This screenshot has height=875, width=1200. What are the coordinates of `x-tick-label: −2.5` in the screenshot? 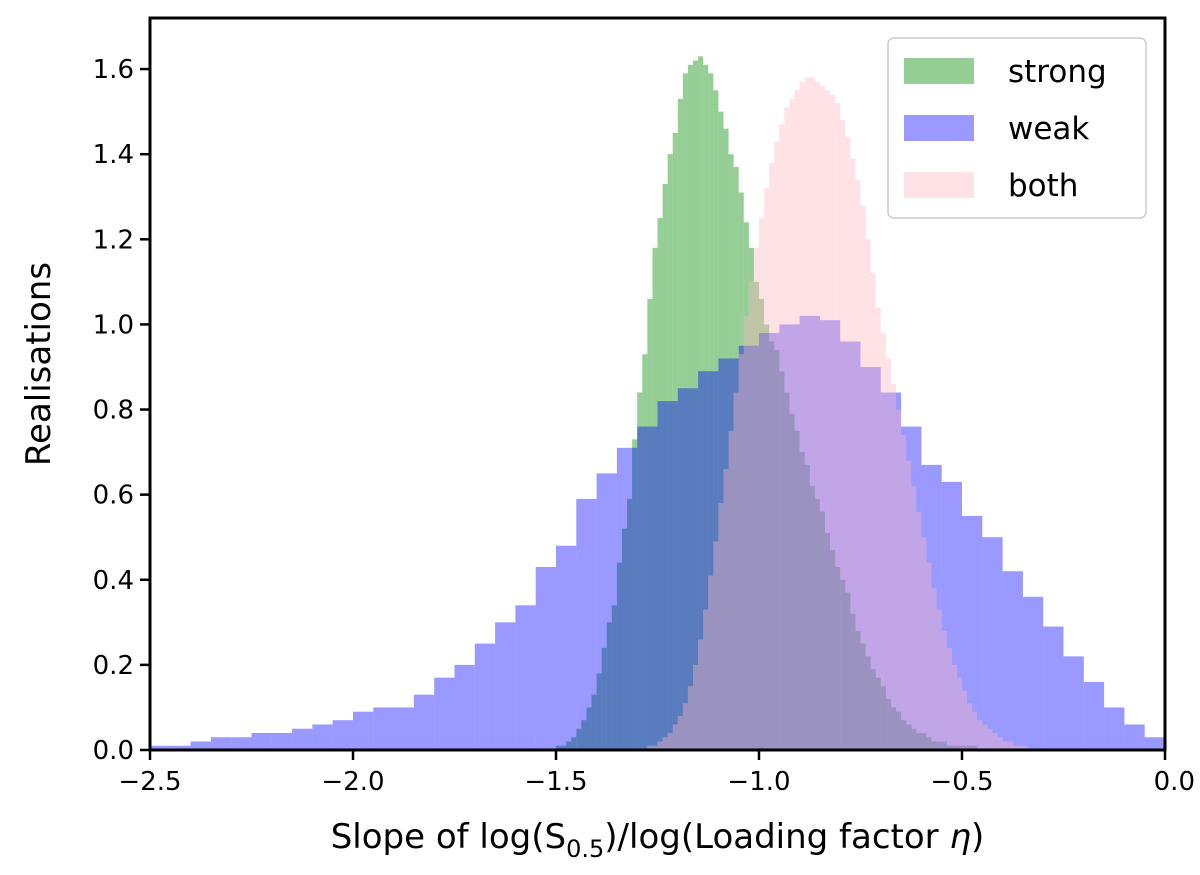 It's located at (149, 782).